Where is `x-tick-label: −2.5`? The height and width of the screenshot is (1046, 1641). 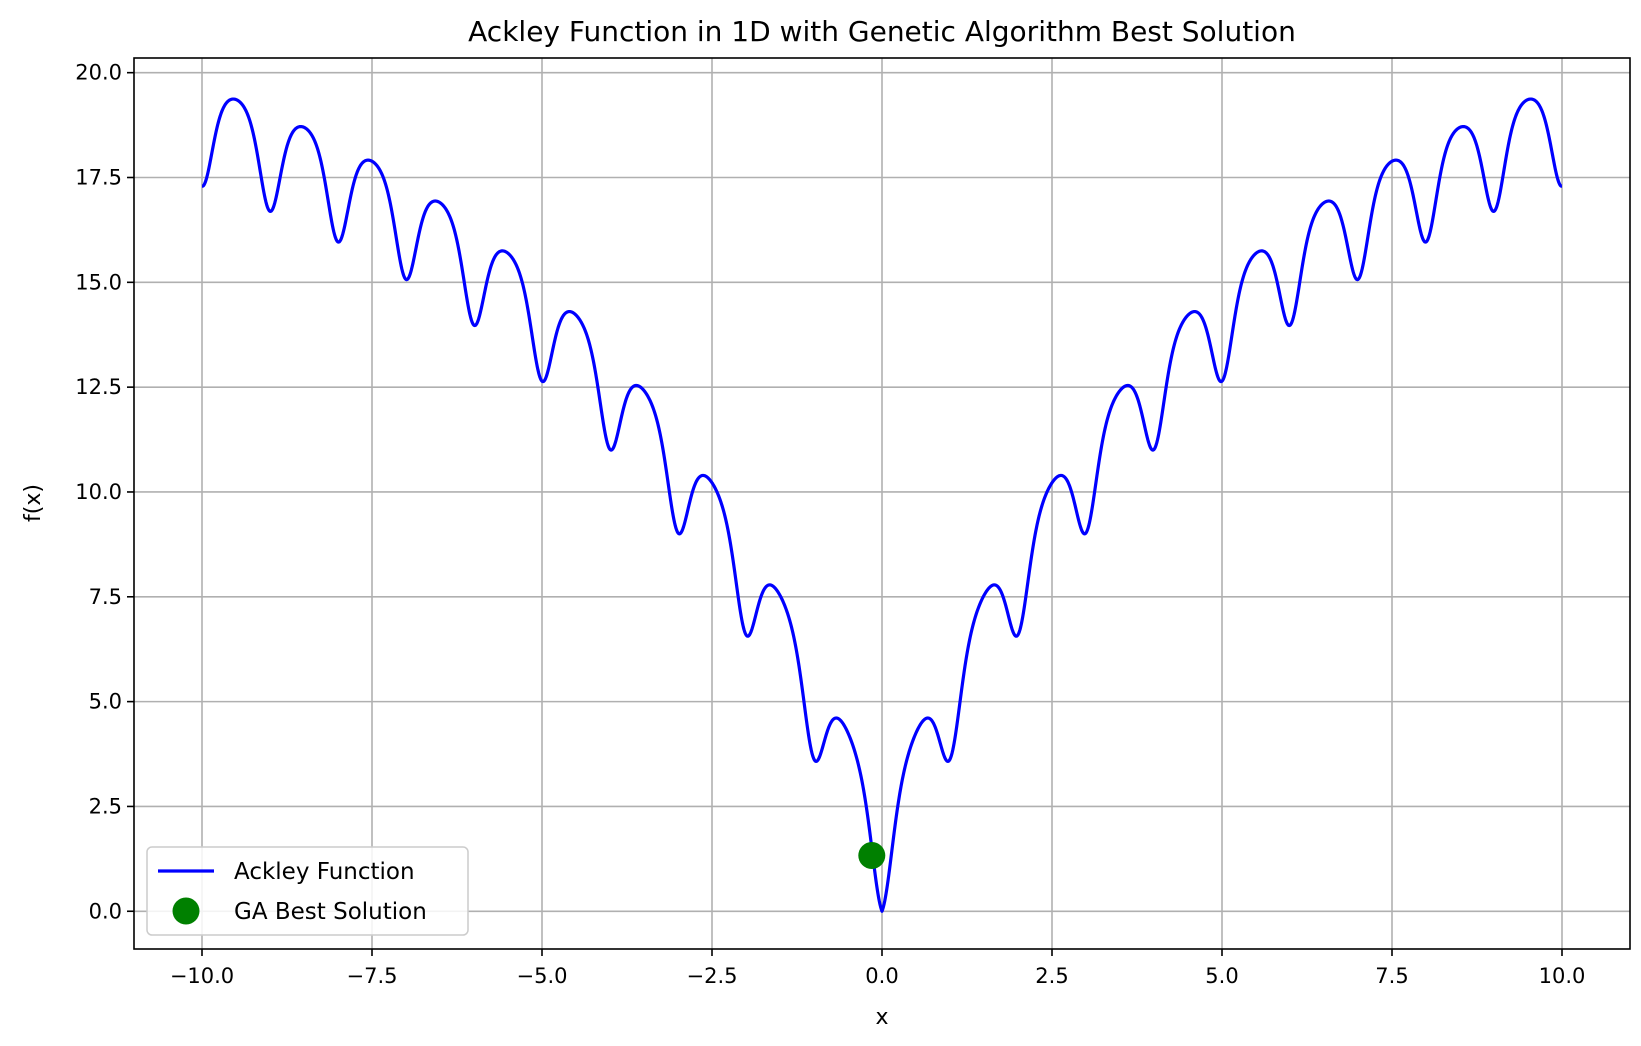
x-tick-label: −2.5 is located at coordinates (712, 976).